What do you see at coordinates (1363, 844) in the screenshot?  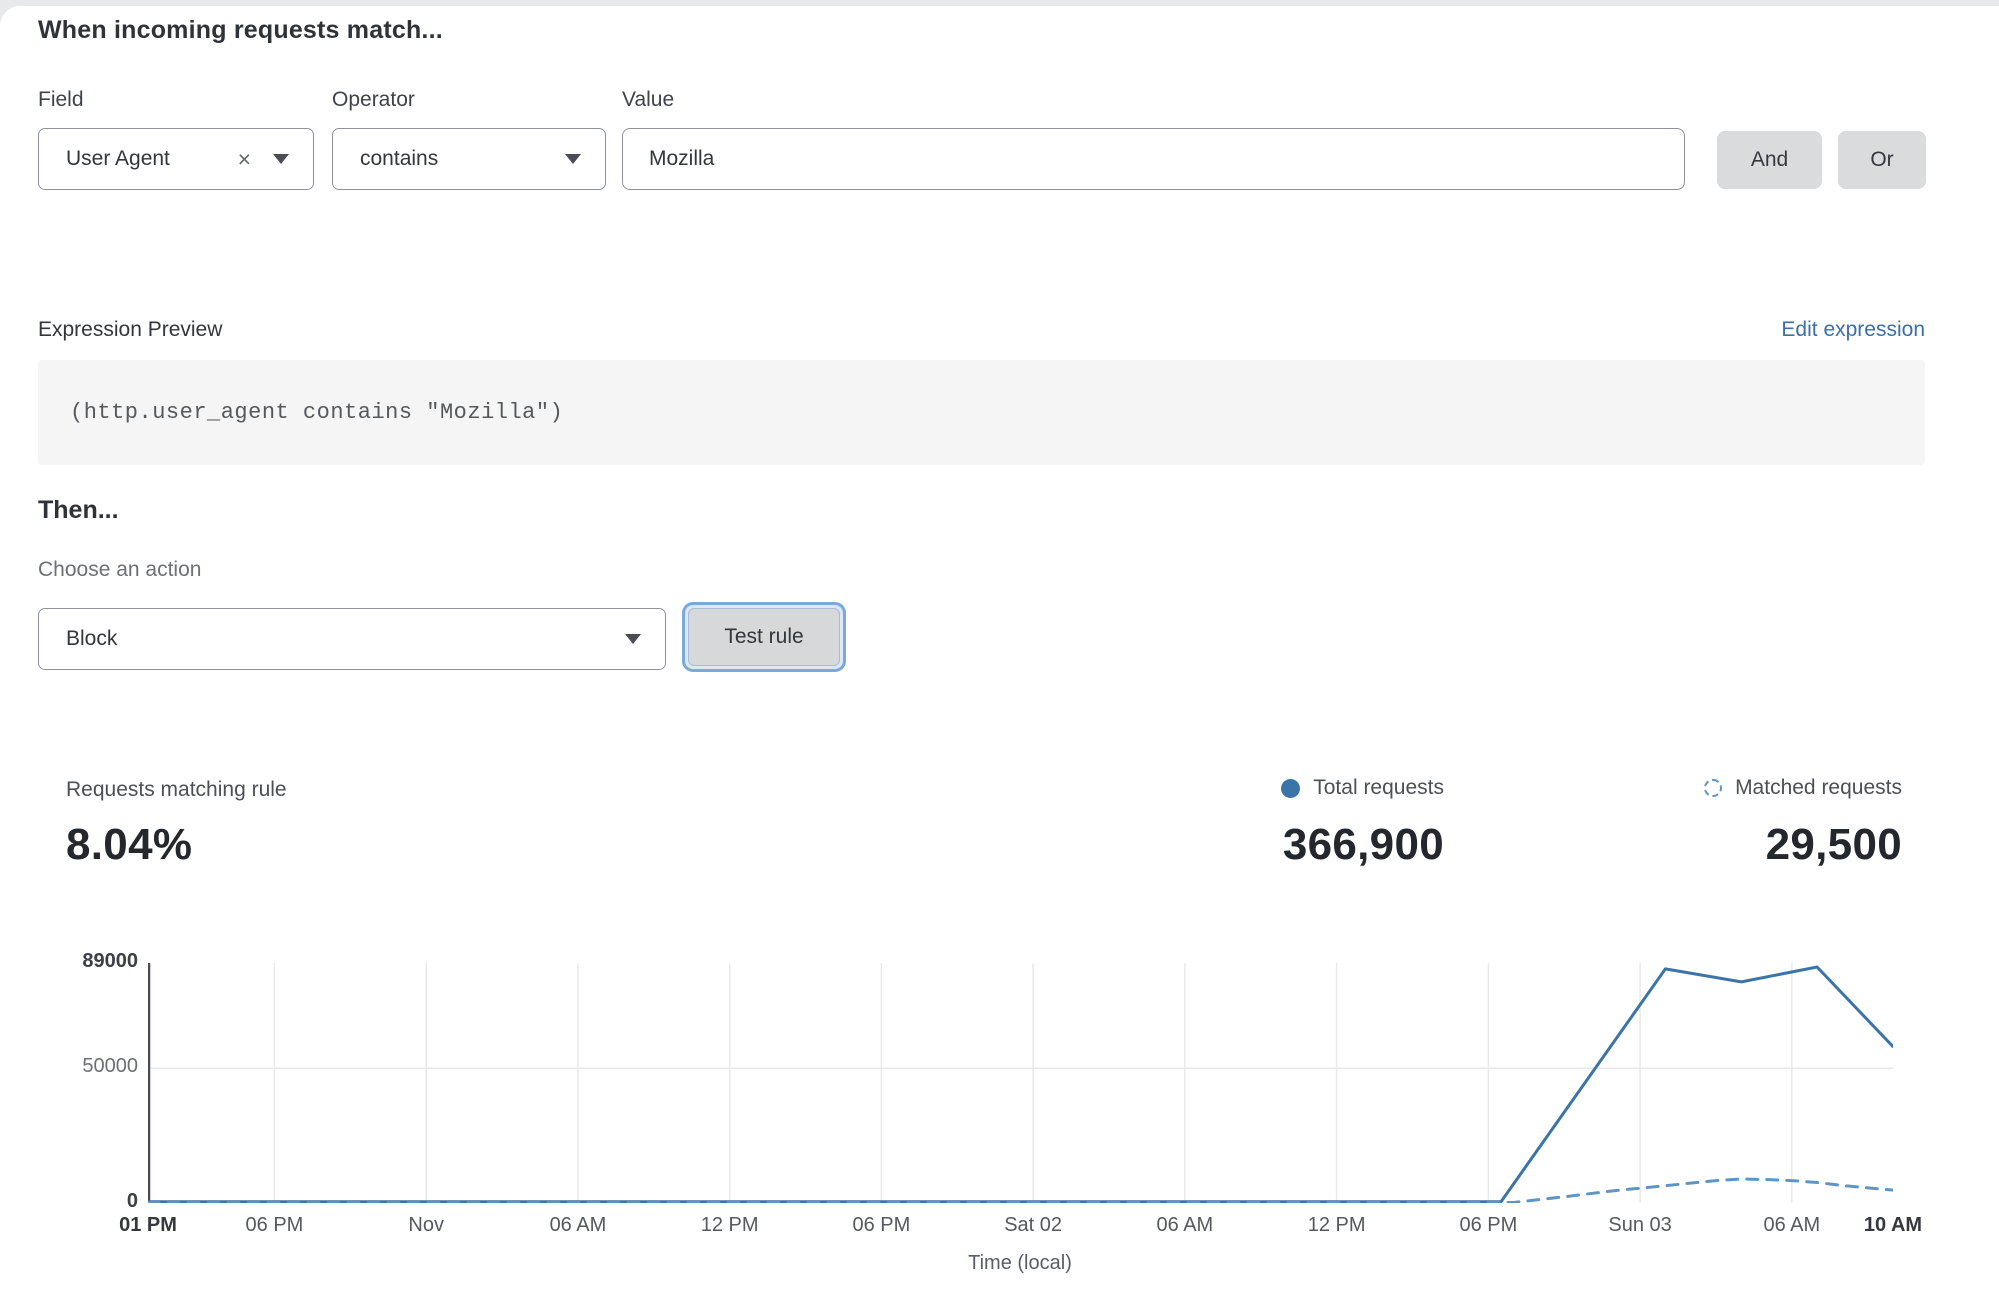 I see `total-requests-value: 366,900` at bounding box center [1363, 844].